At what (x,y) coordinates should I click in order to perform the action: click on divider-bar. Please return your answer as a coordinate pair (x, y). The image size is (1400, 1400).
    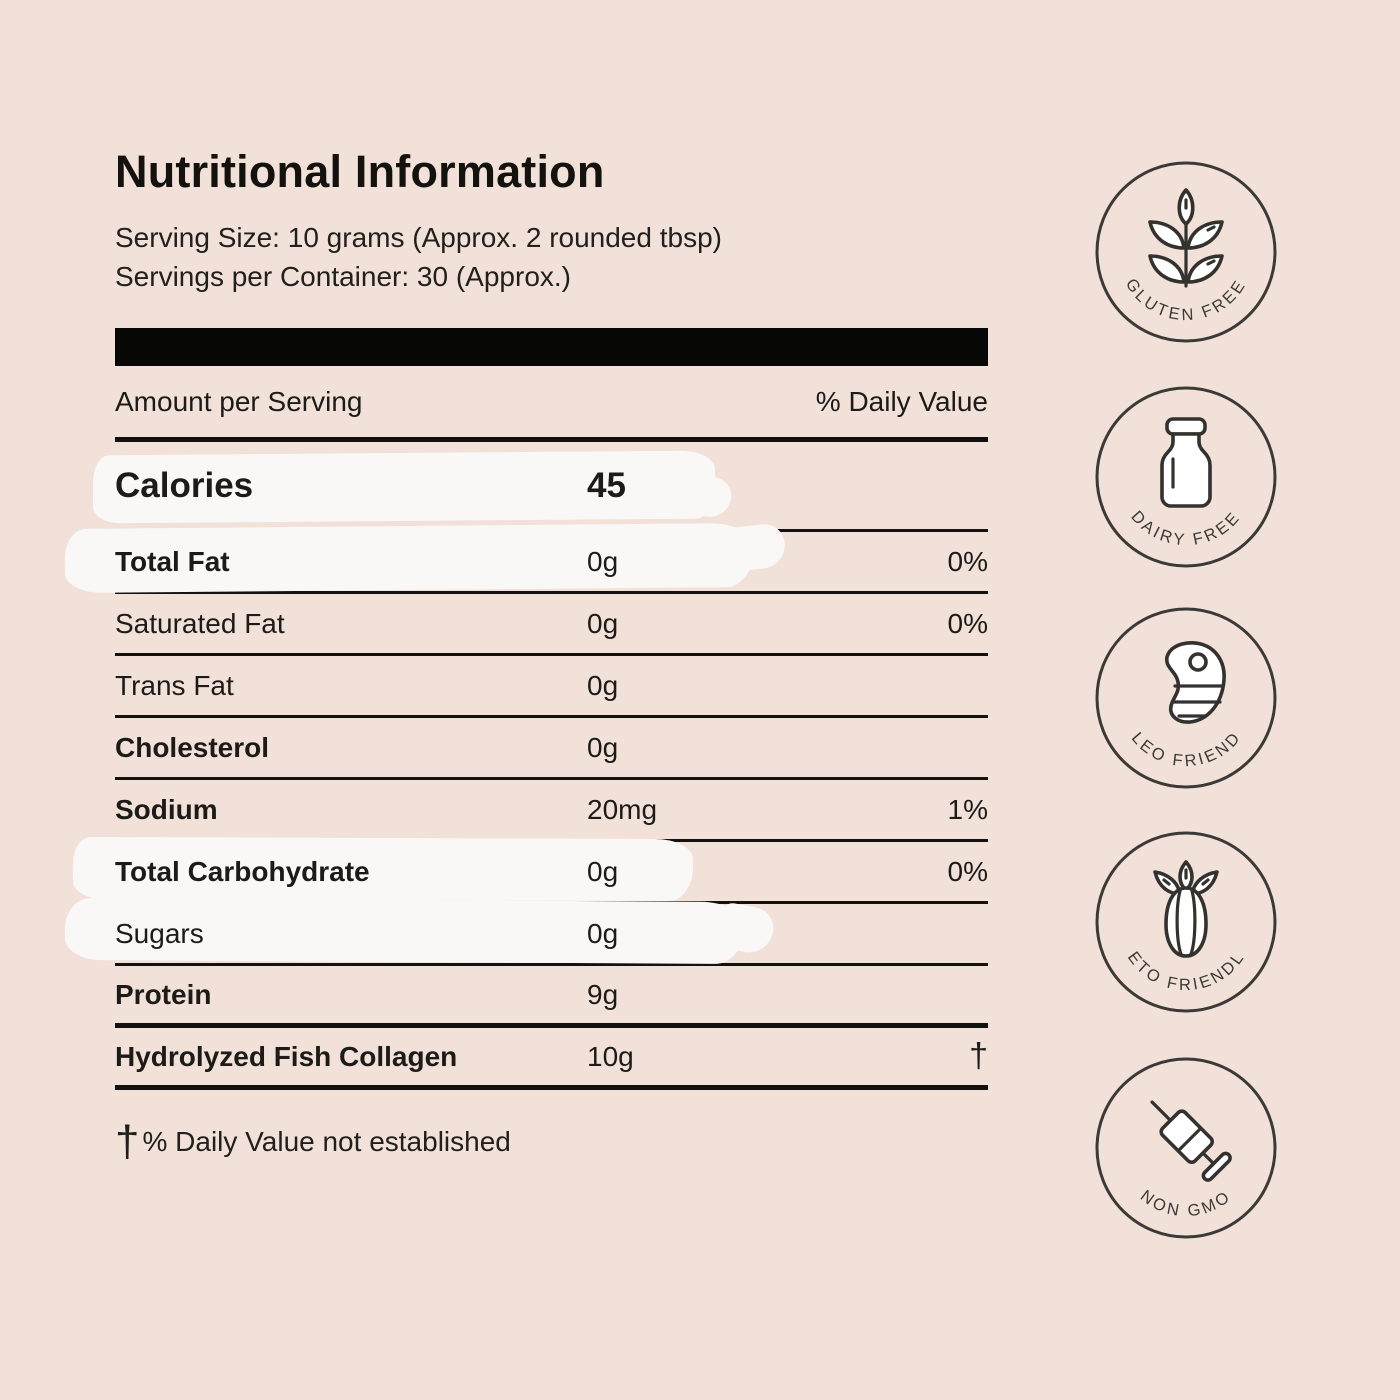
    Looking at the image, I should click on (551, 347).